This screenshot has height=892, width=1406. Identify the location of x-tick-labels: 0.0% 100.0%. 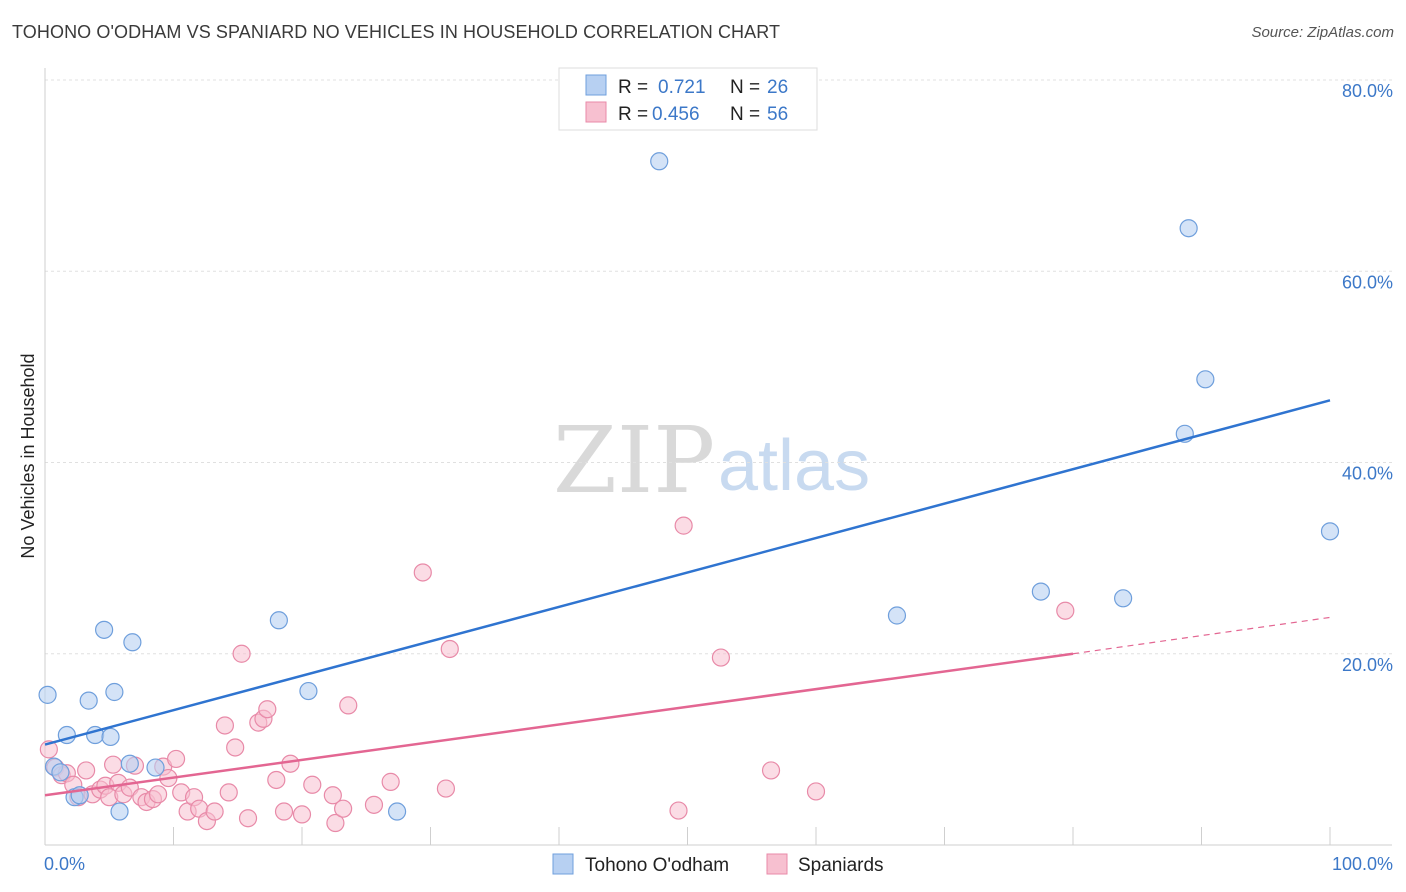
(718, 864).